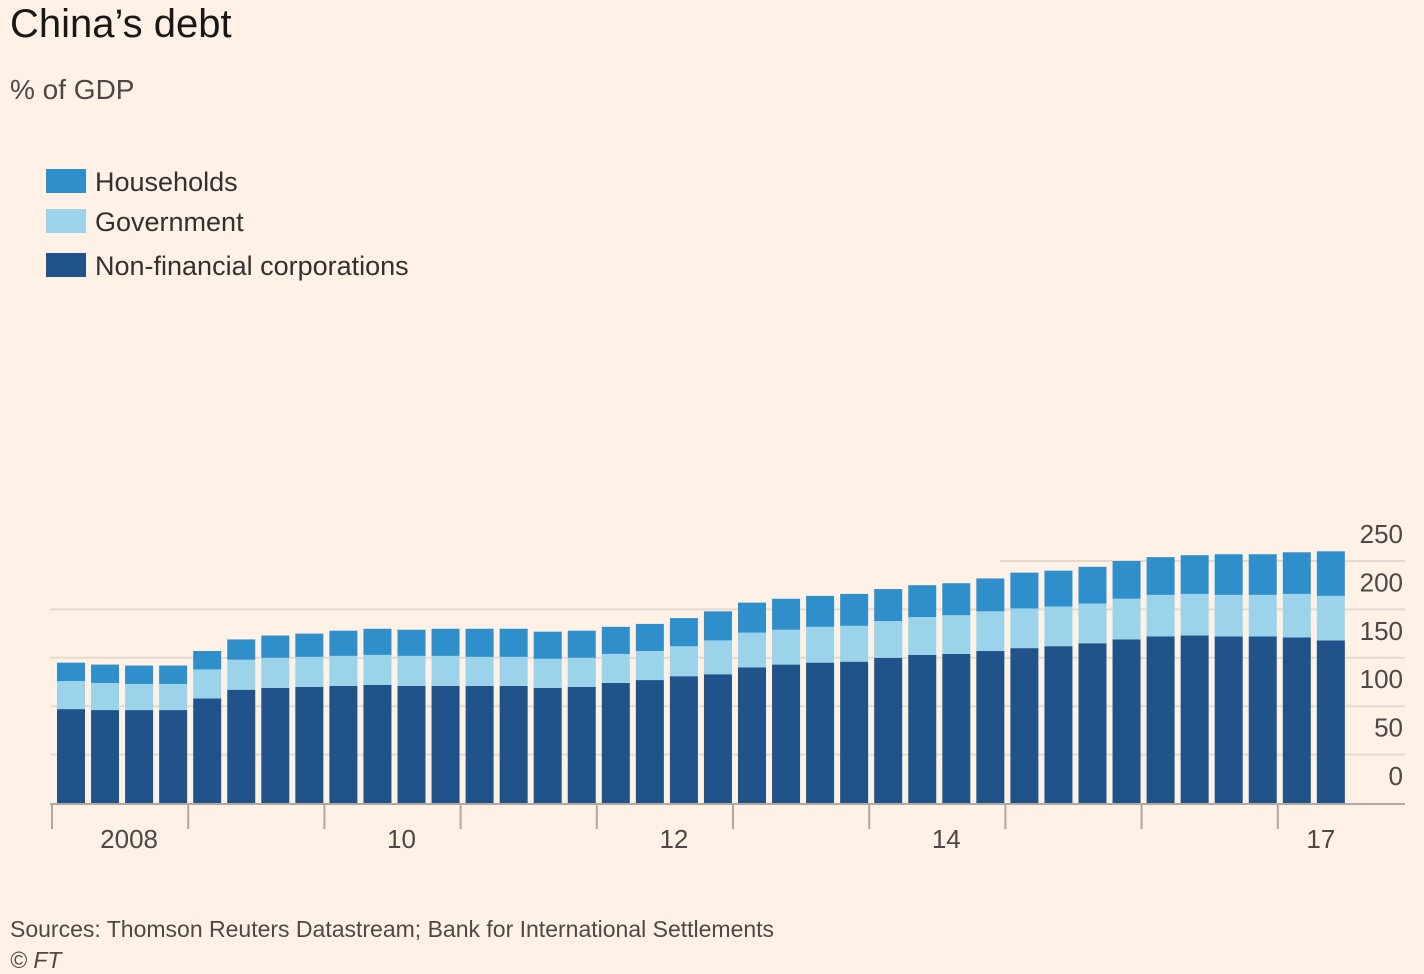 The height and width of the screenshot is (974, 1424). What do you see at coordinates (1381, 582) in the screenshot?
I see `y-tick-label: 200` at bounding box center [1381, 582].